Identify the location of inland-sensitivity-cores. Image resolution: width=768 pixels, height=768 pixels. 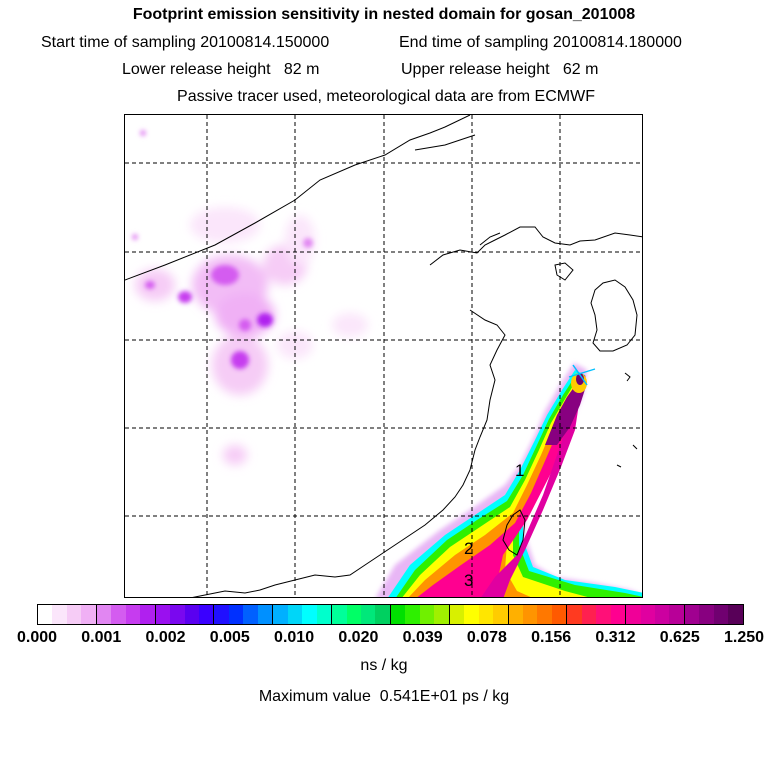
(222, 249).